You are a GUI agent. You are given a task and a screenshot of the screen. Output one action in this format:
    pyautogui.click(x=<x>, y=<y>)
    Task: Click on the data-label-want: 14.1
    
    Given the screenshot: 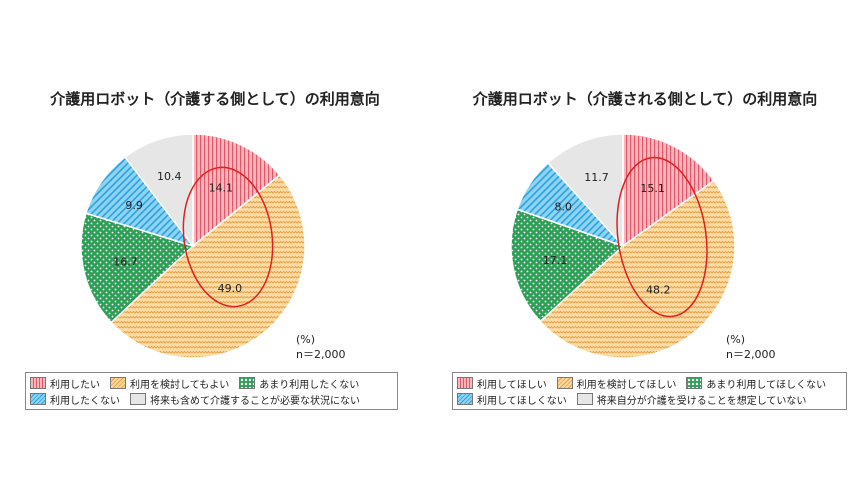 What is the action you would take?
    pyautogui.click(x=221, y=187)
    